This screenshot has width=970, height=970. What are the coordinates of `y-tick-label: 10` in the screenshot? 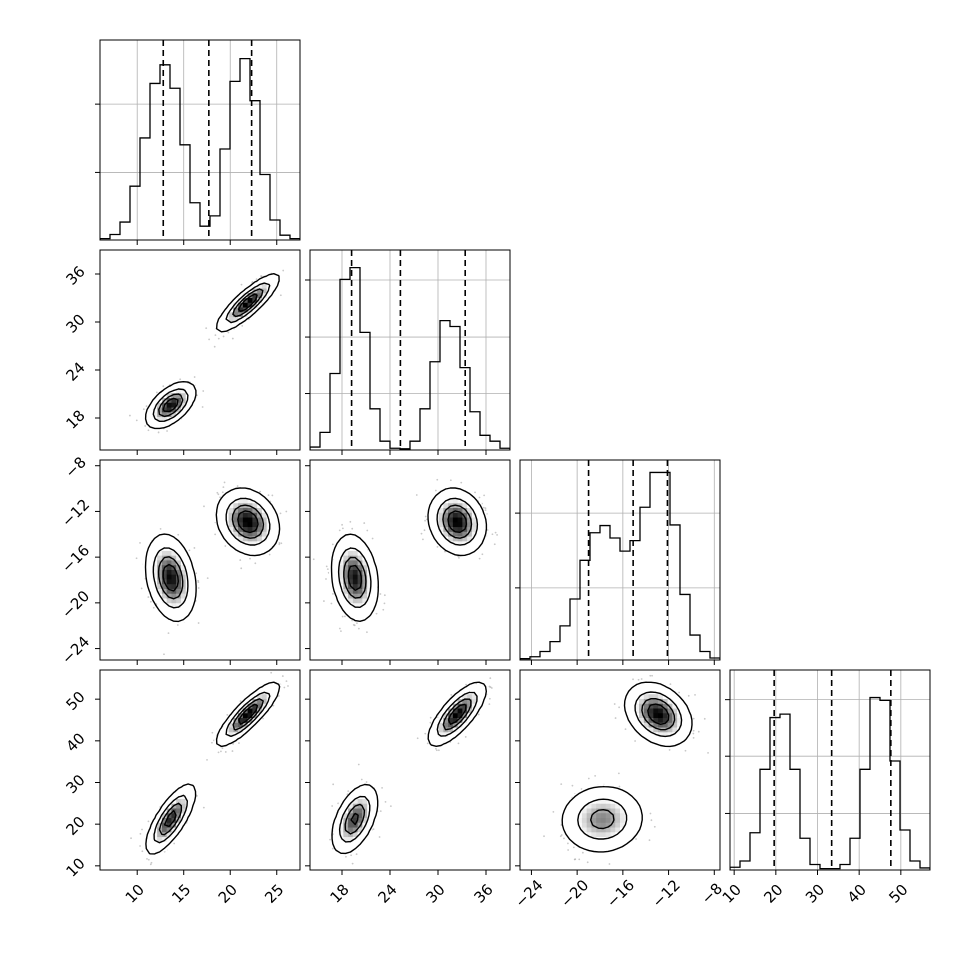 It's located at (76, 867).